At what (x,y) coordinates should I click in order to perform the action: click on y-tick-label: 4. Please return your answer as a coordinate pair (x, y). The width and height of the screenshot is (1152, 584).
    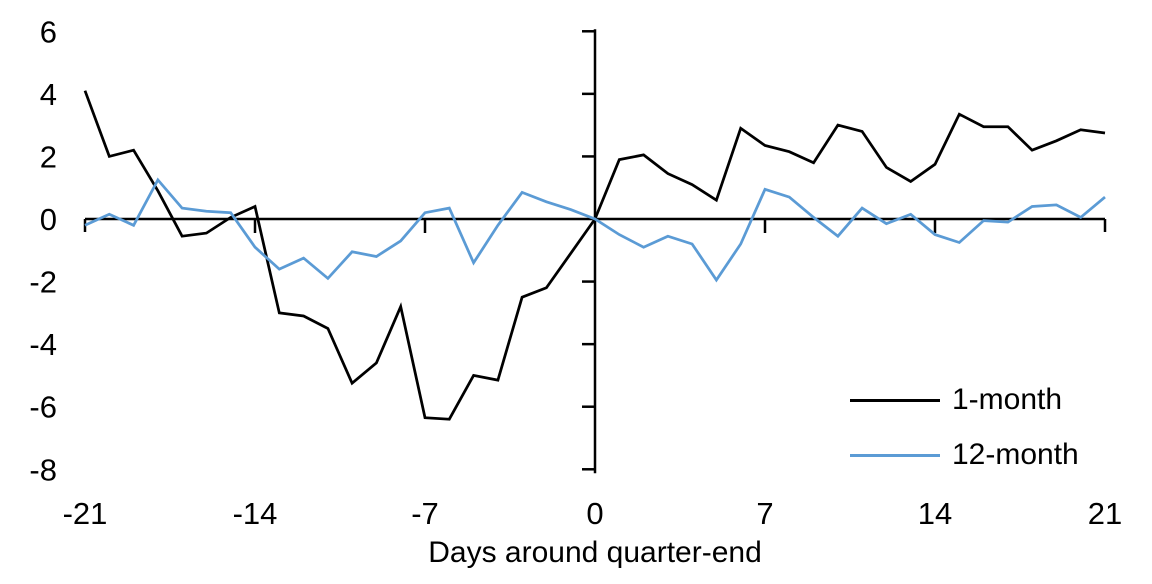
    Looking at the image, I should click on (48, 94).